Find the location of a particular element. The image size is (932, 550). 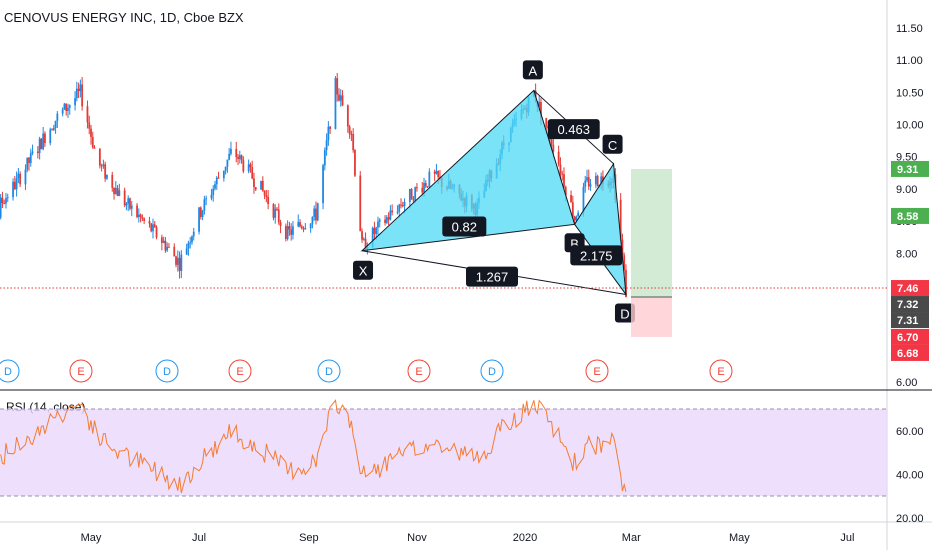

price-label-text: 6.70 is located at coordinates (907, 338).